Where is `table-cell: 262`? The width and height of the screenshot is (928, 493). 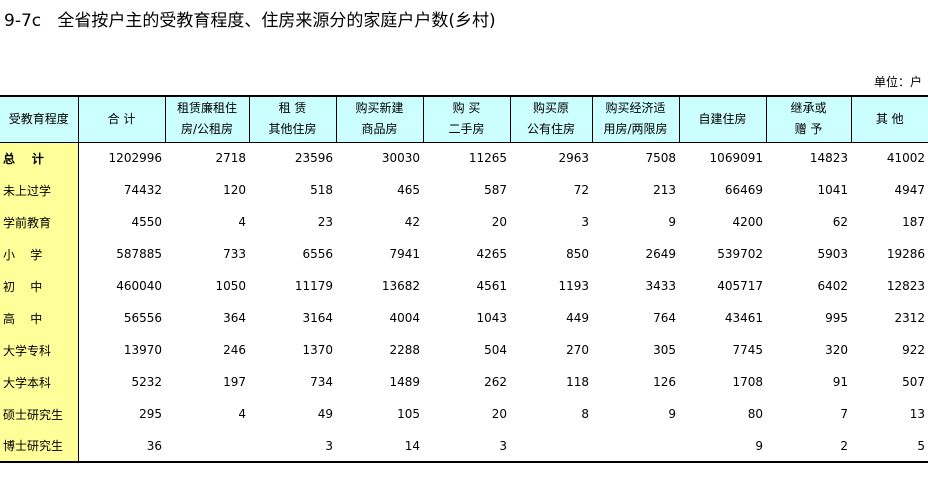 table-cell: 262 is located at coordinates (495, 382).